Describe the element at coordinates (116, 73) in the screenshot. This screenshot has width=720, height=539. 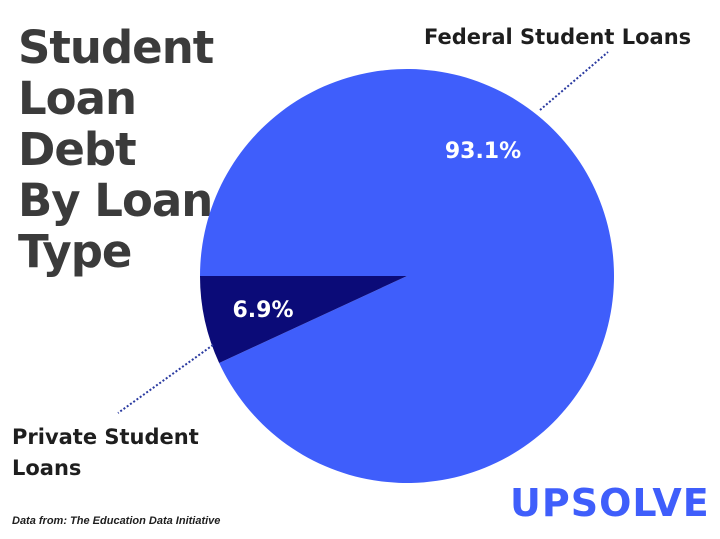
I see `title-line: Student Loan` at that location.